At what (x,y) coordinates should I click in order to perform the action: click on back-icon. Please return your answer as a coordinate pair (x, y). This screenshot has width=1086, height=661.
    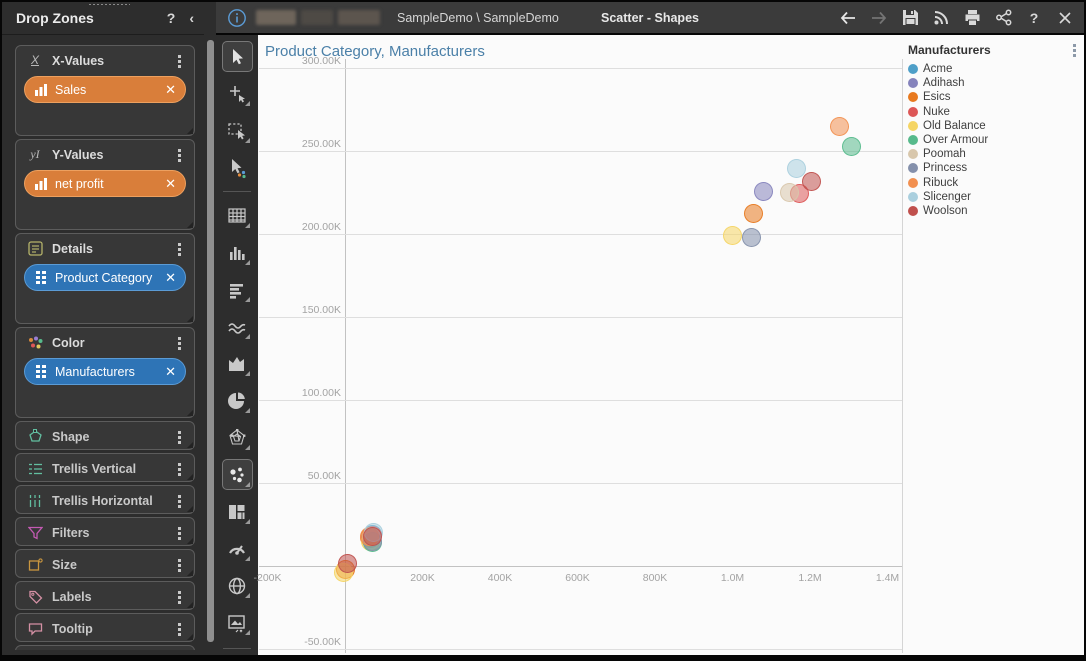
    Looking at the image, I should click on (848, 18).